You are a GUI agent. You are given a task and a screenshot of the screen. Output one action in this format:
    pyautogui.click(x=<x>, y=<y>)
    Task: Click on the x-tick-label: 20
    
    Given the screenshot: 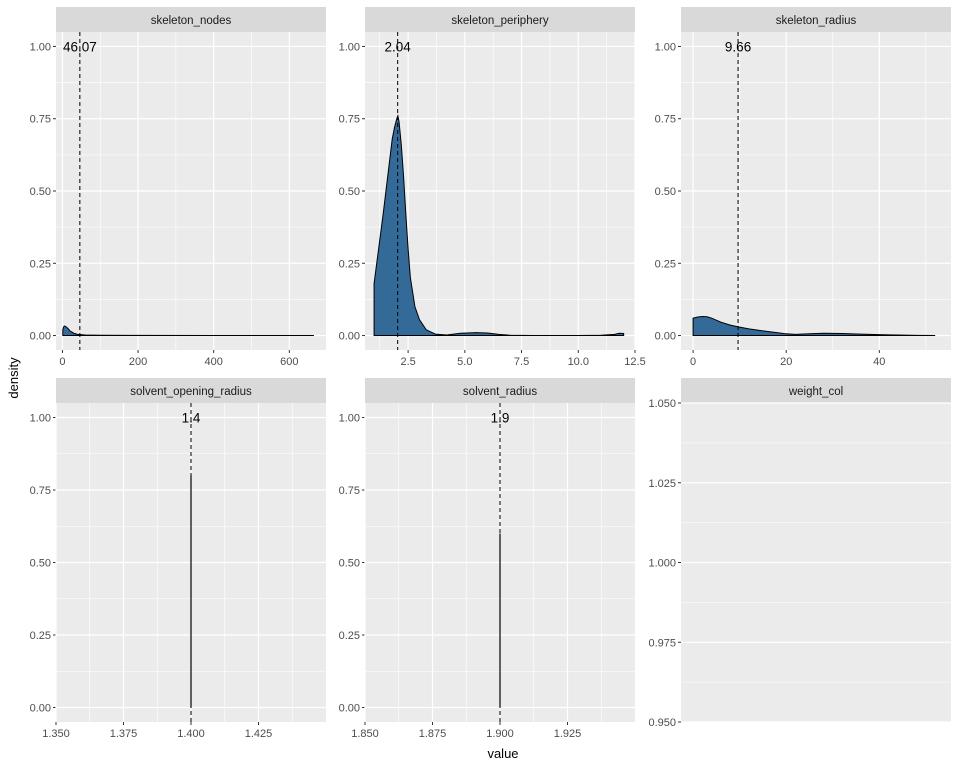 What is the action you would take?
    pyautogui.click(x=786, y=362)
    